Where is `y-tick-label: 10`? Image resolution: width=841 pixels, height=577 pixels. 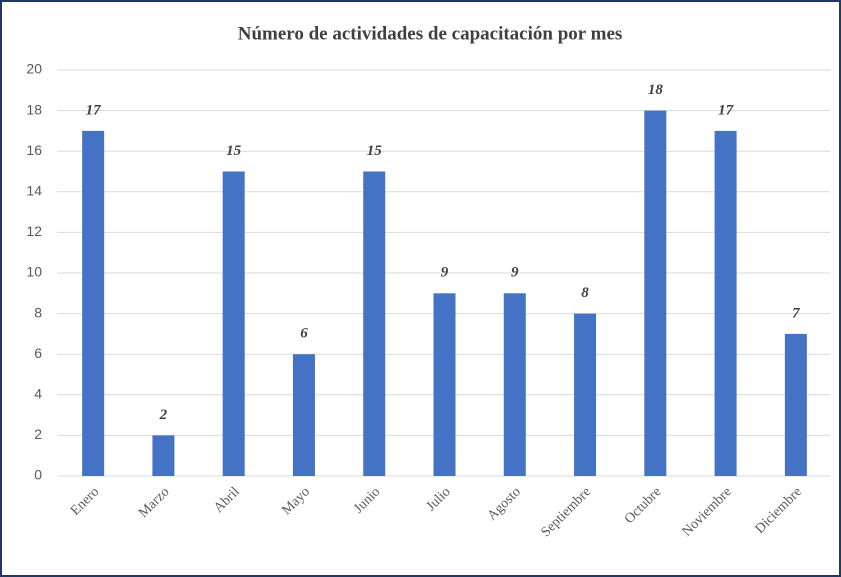 y-tick-label: 10 is located at coordinates (34, 272).